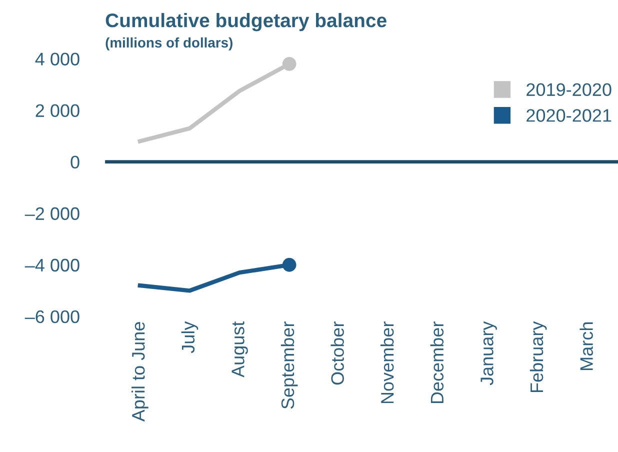 Image resolution: width=618 pixels, height=452 pixels. I want to click on x-tick-label: August, so click(240, 349).